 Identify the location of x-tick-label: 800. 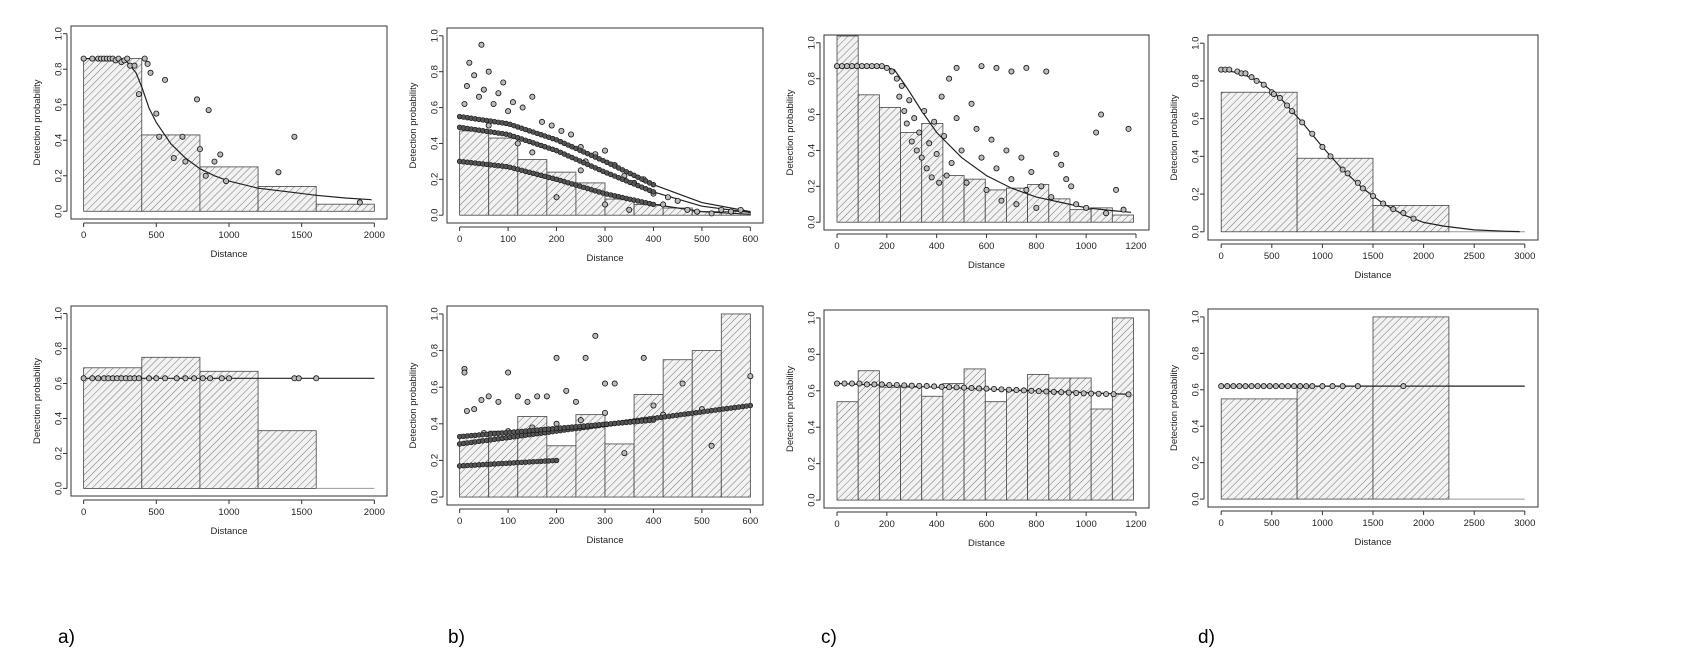
(1036, 524).